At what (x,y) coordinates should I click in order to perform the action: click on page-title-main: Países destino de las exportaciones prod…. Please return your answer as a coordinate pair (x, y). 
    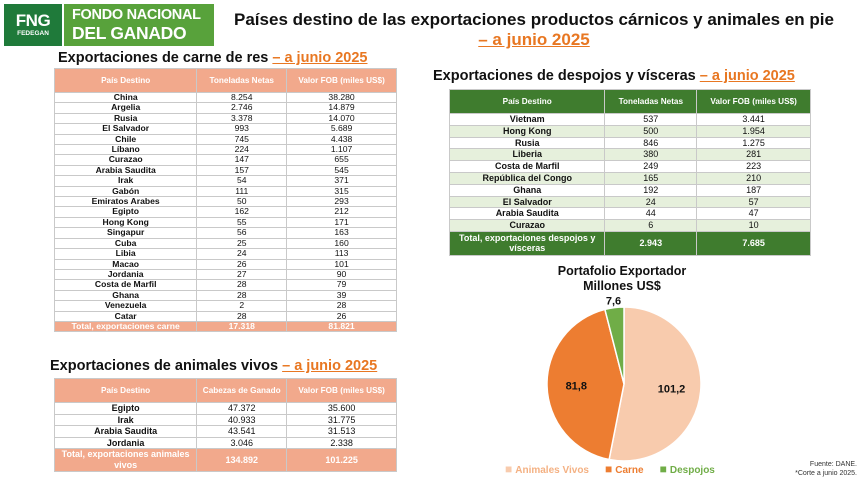
    Looking at the image, I should click on (534, 19).